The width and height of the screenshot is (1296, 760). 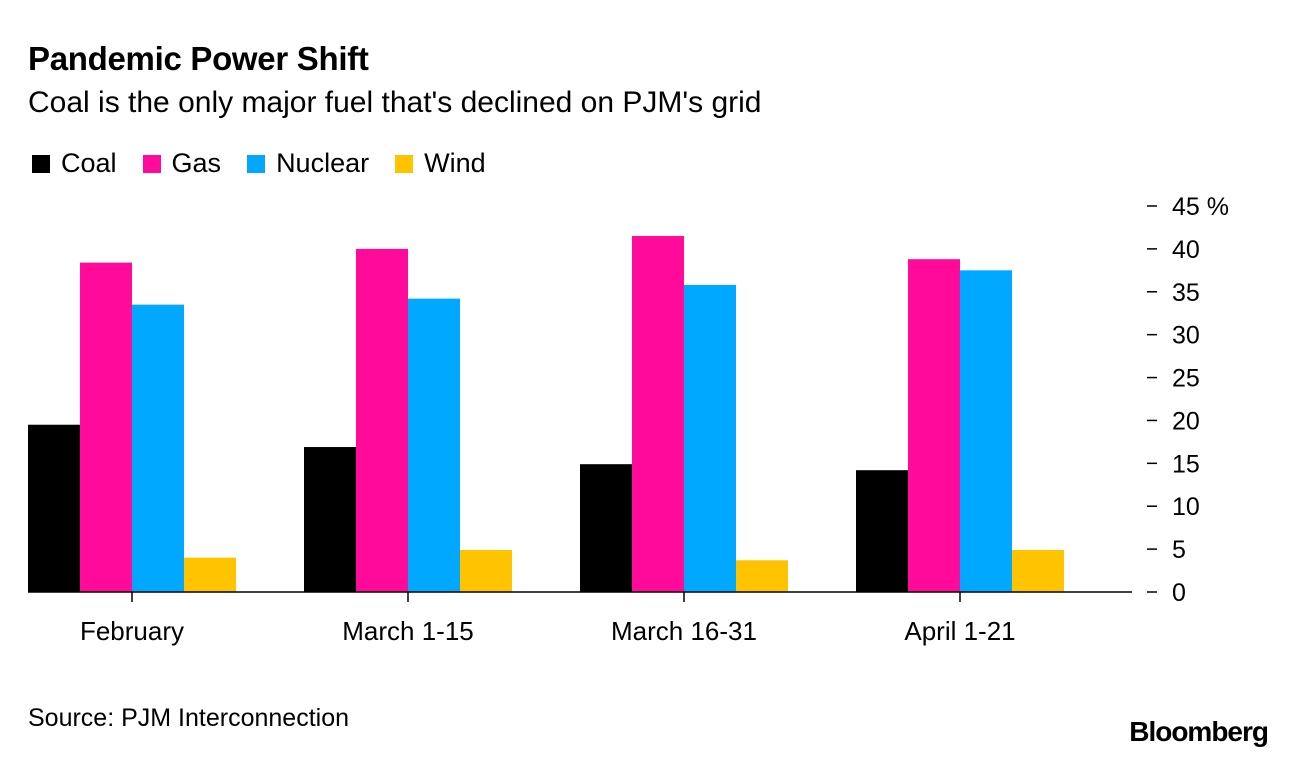 What do you see at coordinates (323, 163) in the screenshot?
I see `legend-label-nuclear: Nuclear` at bounding box center [323, 163].